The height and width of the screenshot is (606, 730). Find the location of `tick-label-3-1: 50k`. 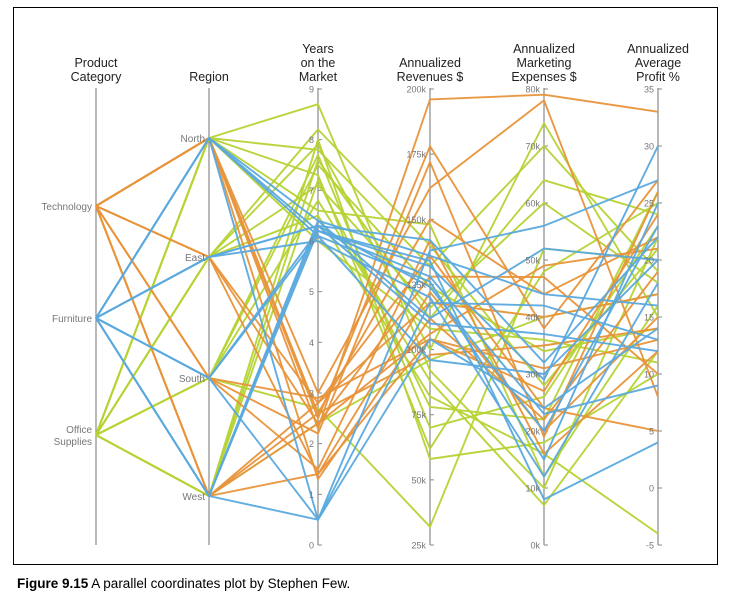

tick-label-3-1: 50k is located at coordinates (418, 480).